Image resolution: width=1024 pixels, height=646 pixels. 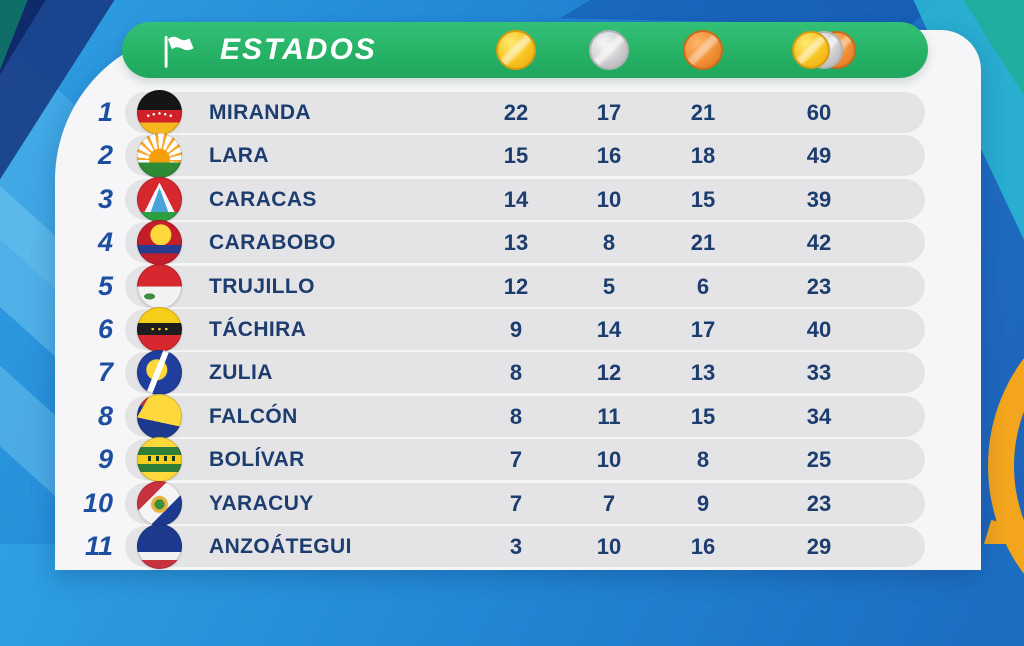 What do you see at coordinates (159, 286) in the screenshot?
I see `trujillo-flag-icon` at bounding box center [159, 286].